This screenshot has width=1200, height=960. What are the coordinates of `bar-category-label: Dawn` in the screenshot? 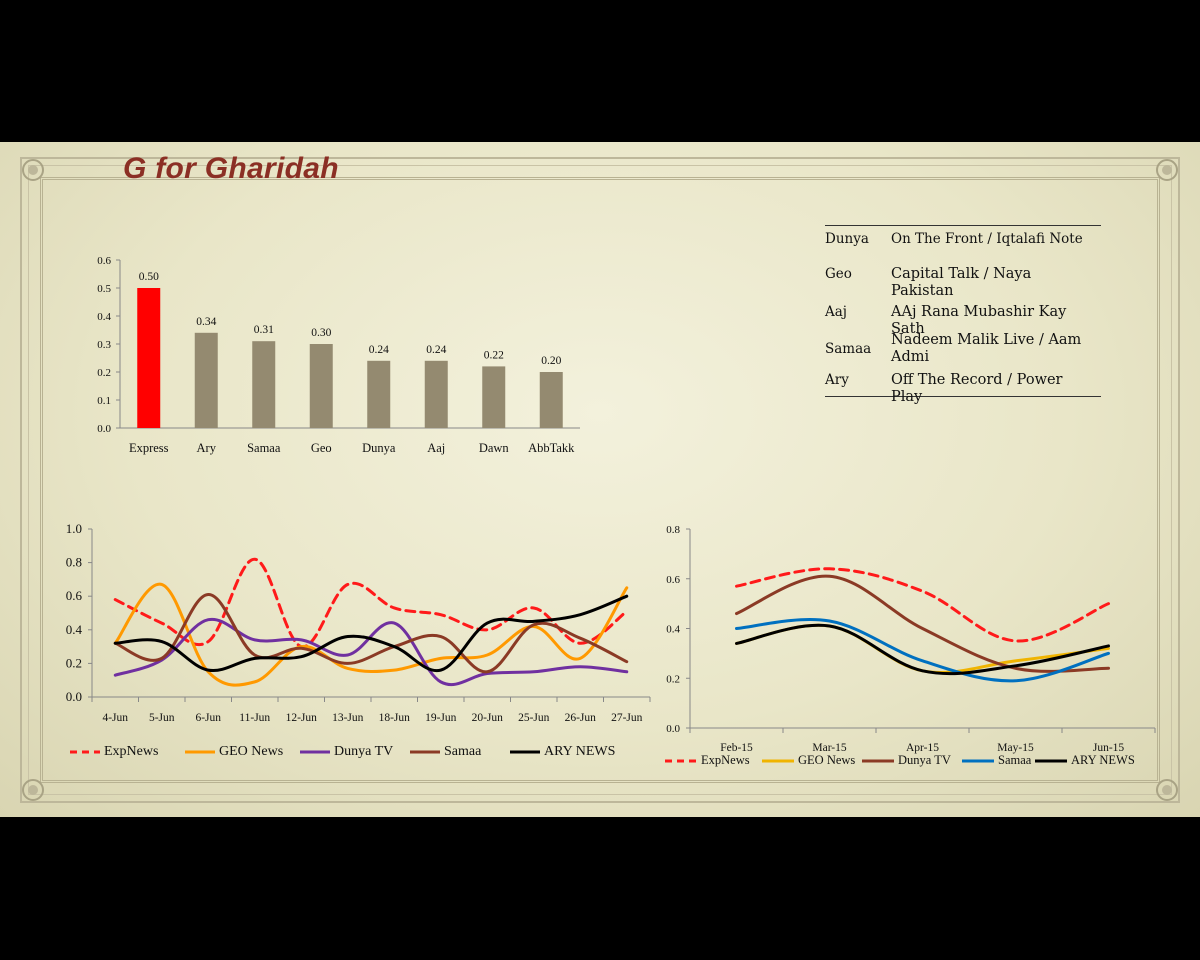 It's located at (494, 448).